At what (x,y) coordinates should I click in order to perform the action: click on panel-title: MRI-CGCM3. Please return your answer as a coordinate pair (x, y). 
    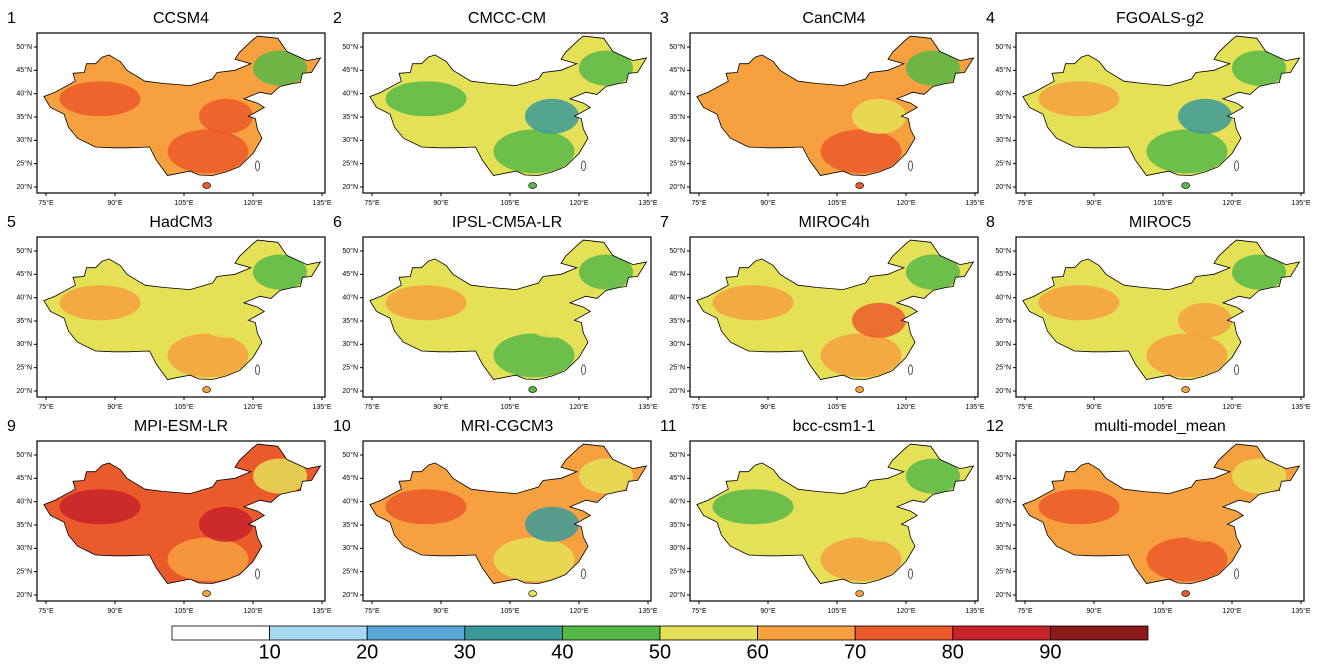
    Looking at the image, I should click on (507, 426).